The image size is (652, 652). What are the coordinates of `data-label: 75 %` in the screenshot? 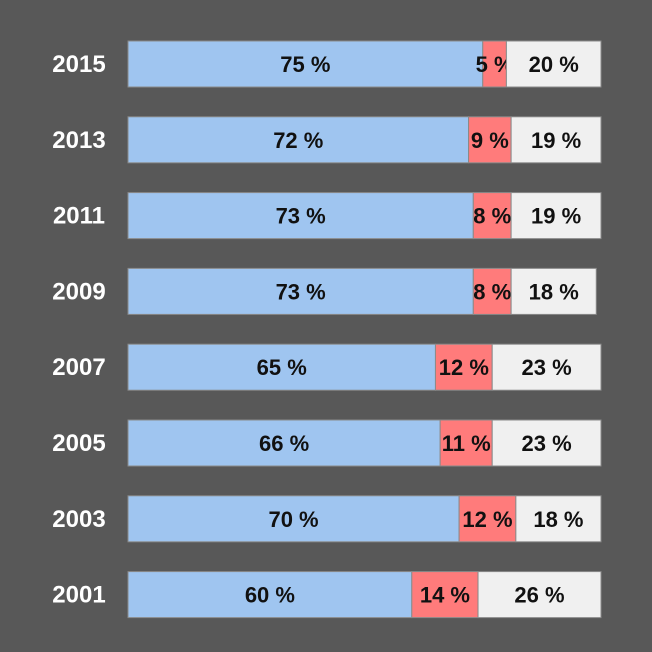 It's located at (305, 64).